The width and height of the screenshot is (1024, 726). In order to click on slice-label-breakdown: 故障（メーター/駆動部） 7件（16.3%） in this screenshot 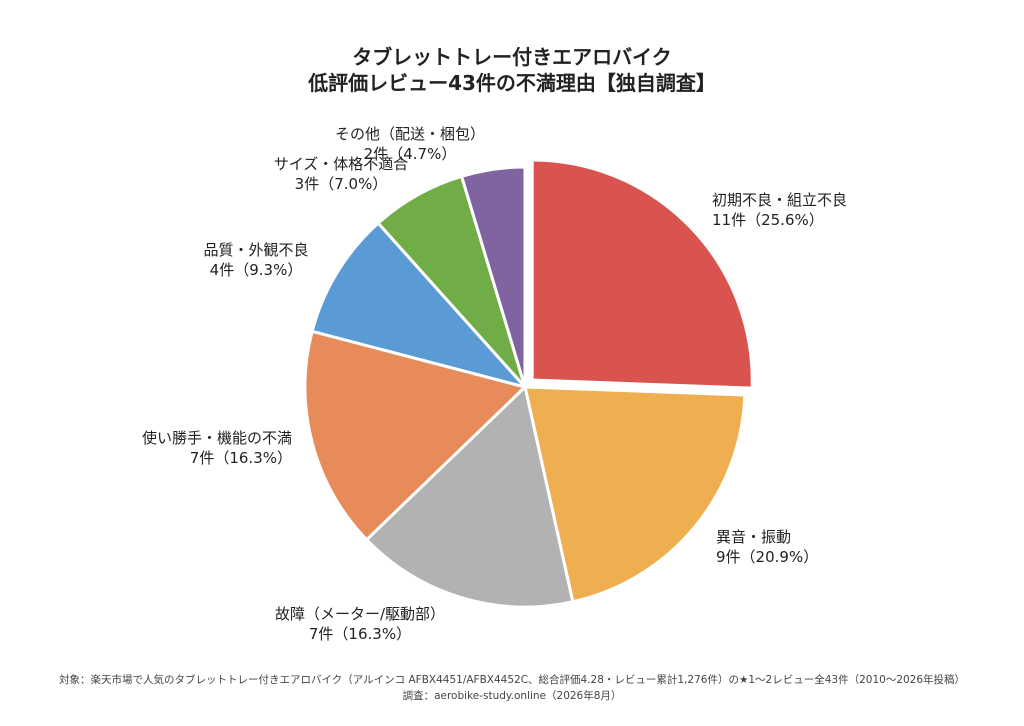, I will do `click(360, 624)`.